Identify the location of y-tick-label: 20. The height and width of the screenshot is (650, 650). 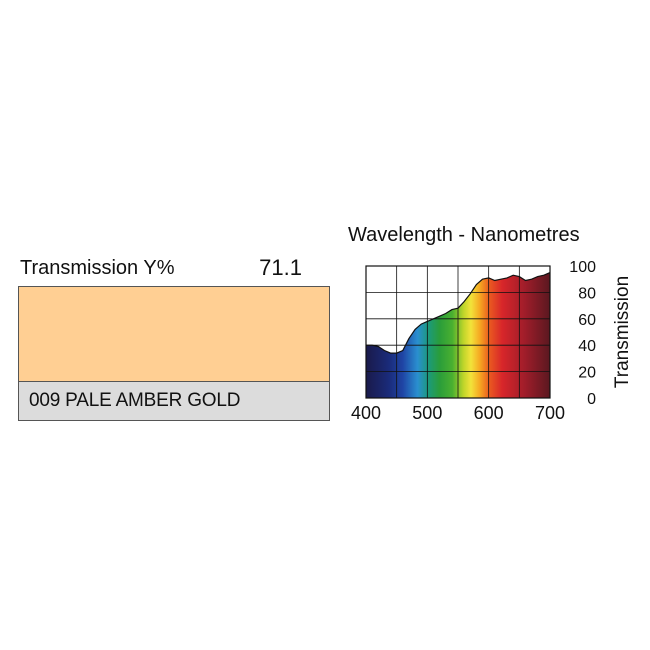
(587, 373).